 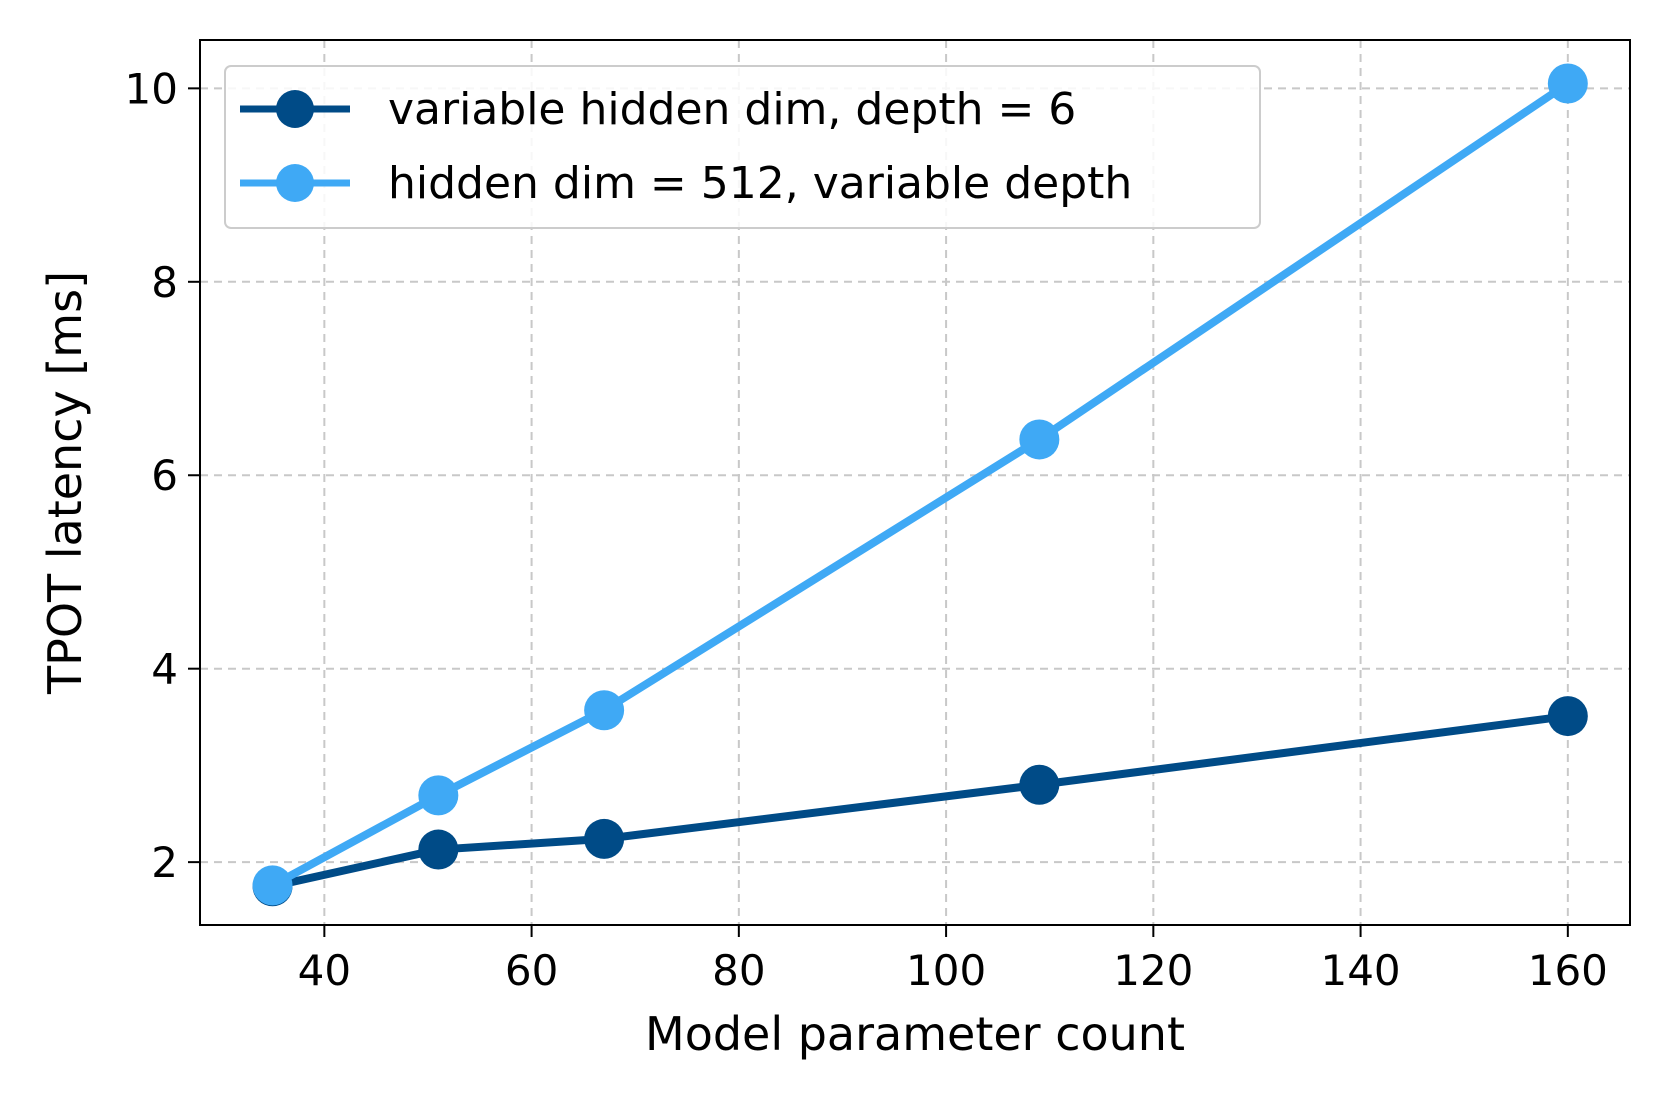 What do you see at coordinates (915, 1034) in the screenshot?
I see `x-axis-label: Model parameter count` at bounding box center [915, 1034].